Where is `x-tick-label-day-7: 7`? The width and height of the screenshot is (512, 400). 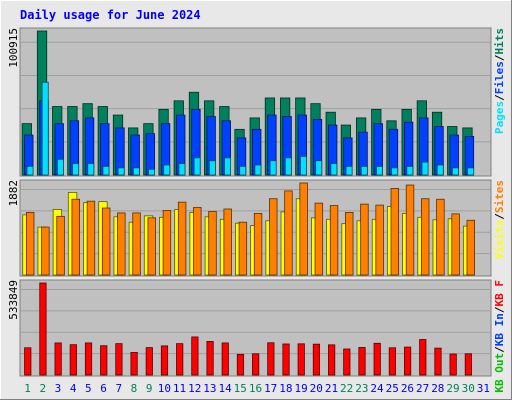 x-tick-label-day-7: 7 is located at coordinates (118, 388).